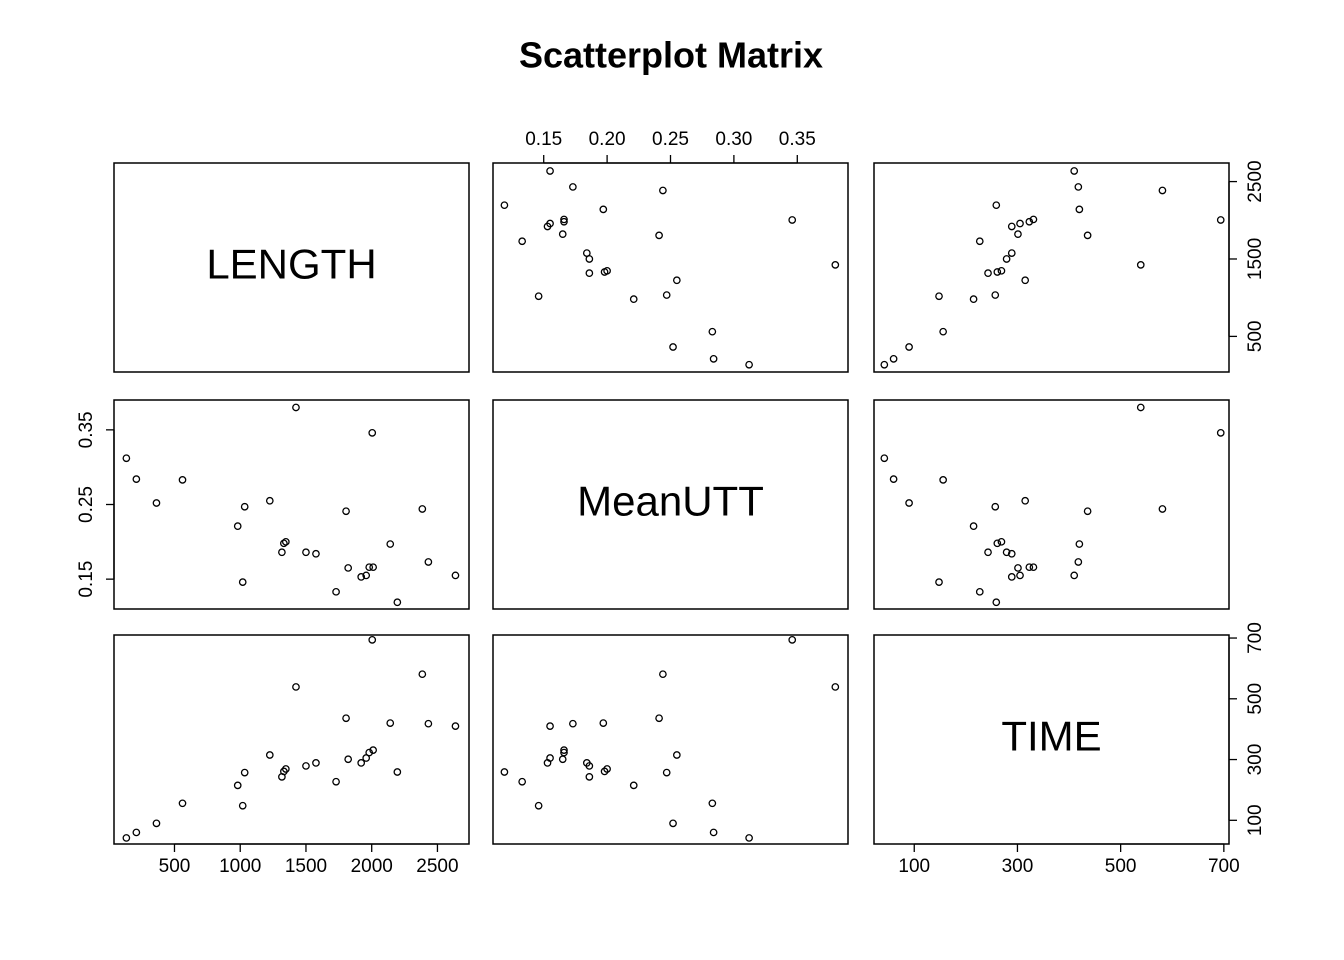  Describe the element at coordinates (291, 264) in the screenshot. I see `variable-label: LENGTH` at that location.